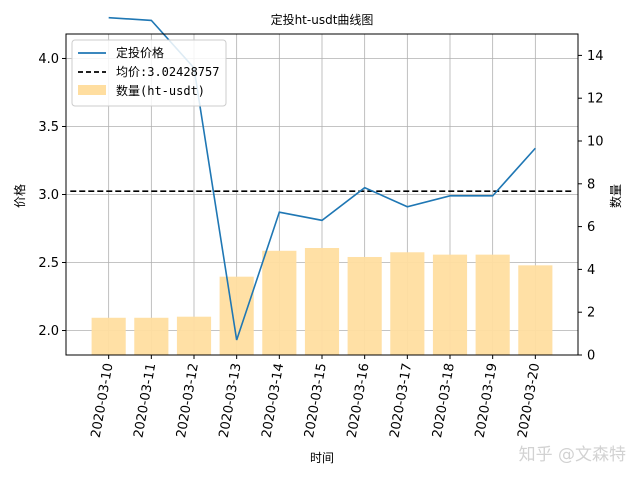 The image size is (640, 480). What do you see at coordinates (48, 331) in the screenshot?
I see `y-left-tick-label-2.0: 2.0` at bounding box center [48, 331].